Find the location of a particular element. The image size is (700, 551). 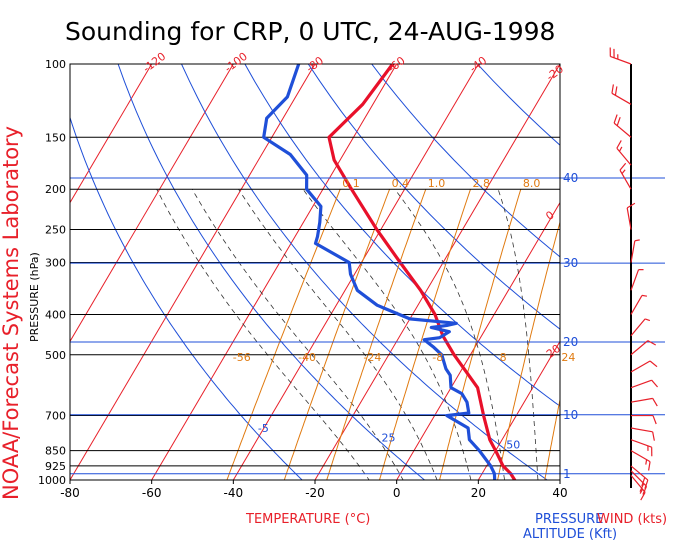

wind-layer is located at coordinates (634, 274).